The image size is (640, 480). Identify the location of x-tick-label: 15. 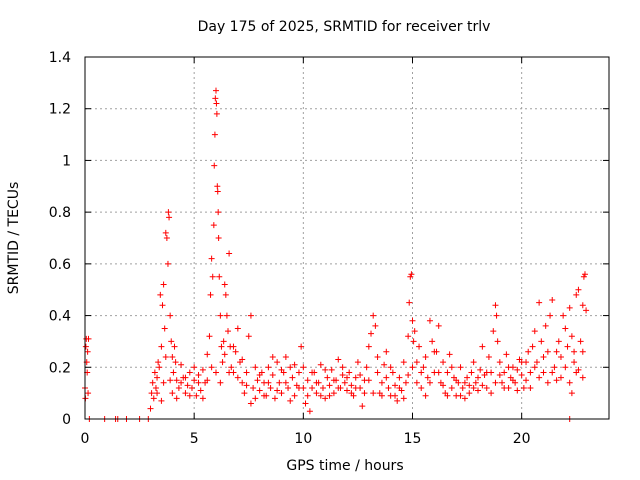
(413, 439).